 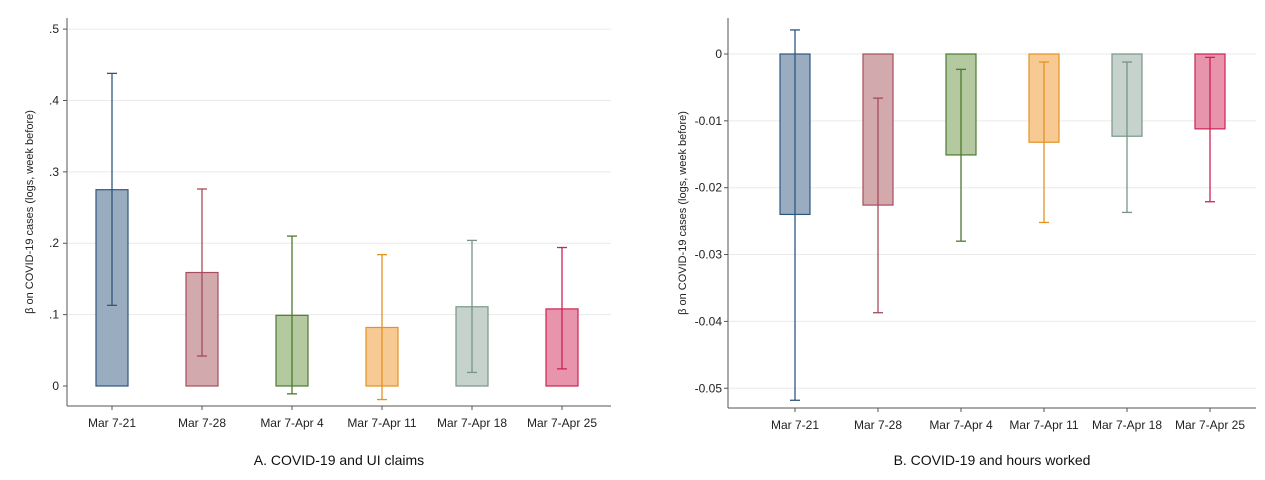 I want to click on y-tick-label: -0.03, so click(x=709, y=255).